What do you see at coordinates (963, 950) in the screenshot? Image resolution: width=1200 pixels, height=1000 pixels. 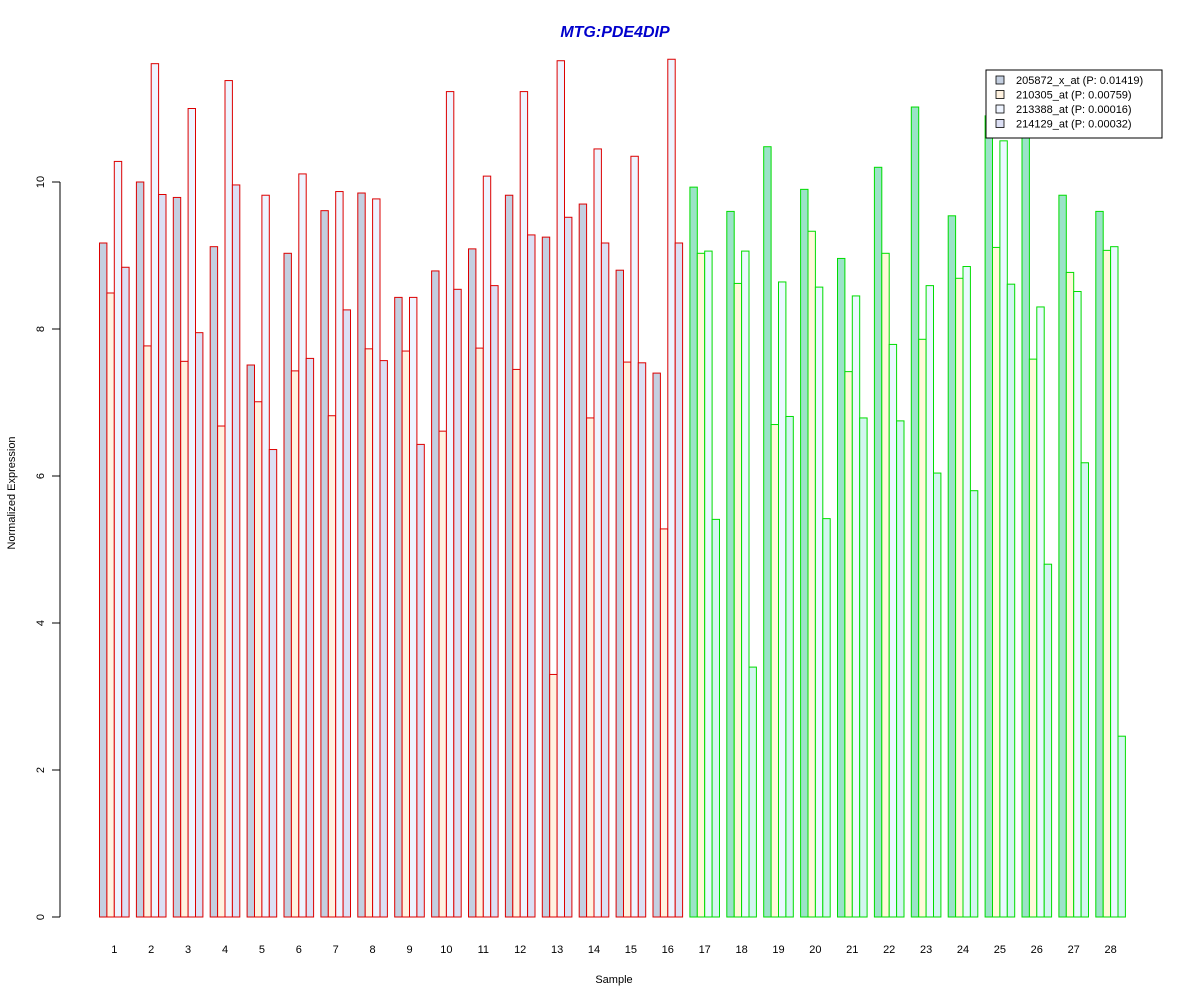 I see `x-tick-label: 24` at bounding box center [963, 950].